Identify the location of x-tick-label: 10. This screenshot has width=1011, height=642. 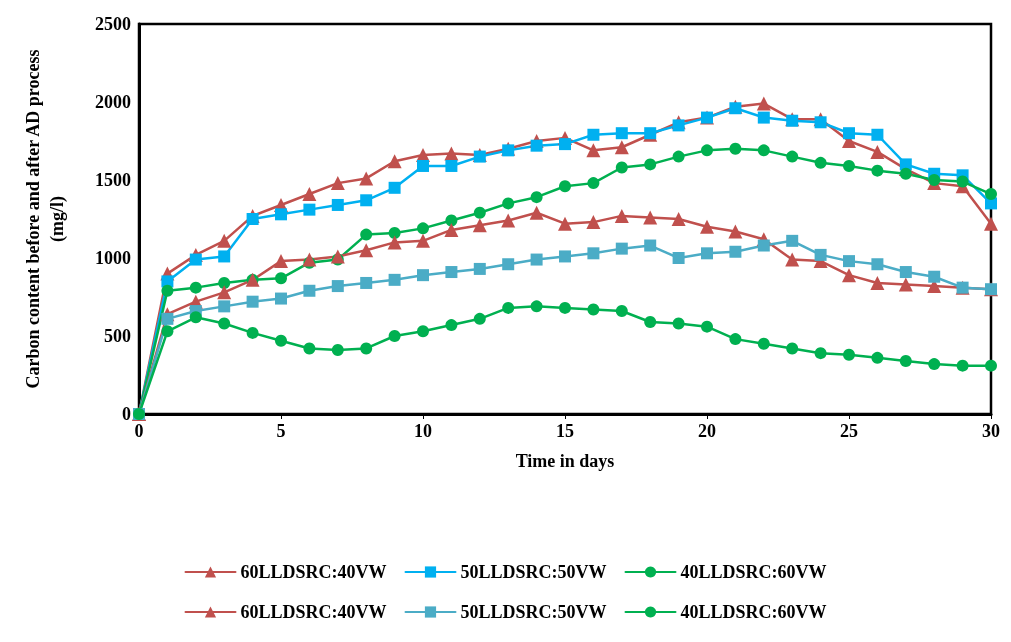
(423, 431).